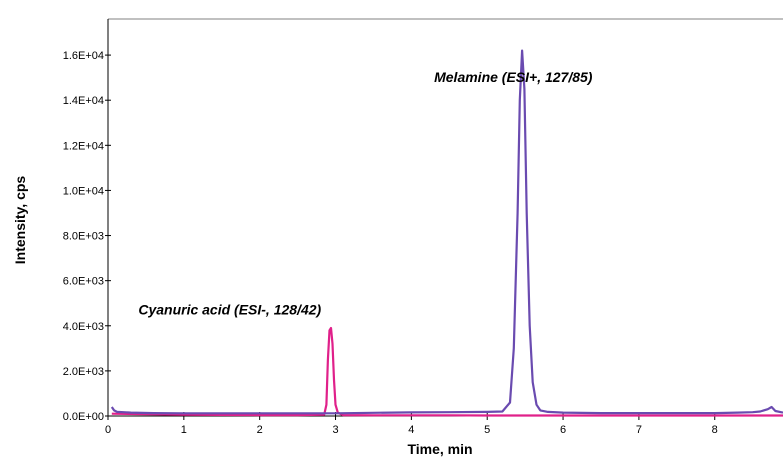 This screenshot has width=783, height=462. I want to click on y-tick-label: 4.0E+03, so click(83, 327).